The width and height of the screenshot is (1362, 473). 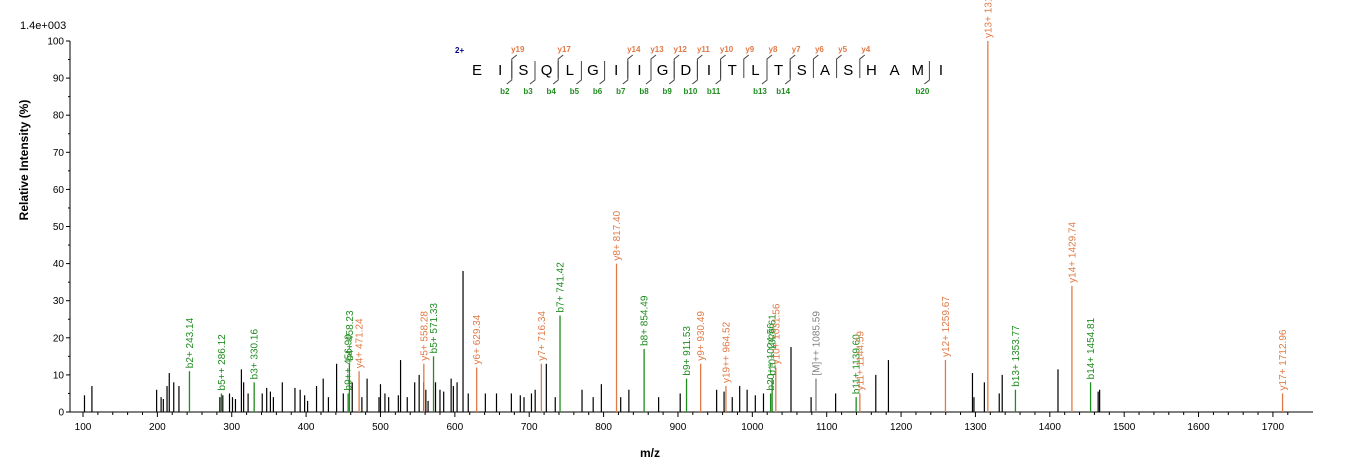 I want to click on peak-label: b10+ 1026.61, so click(x=773, y=345).